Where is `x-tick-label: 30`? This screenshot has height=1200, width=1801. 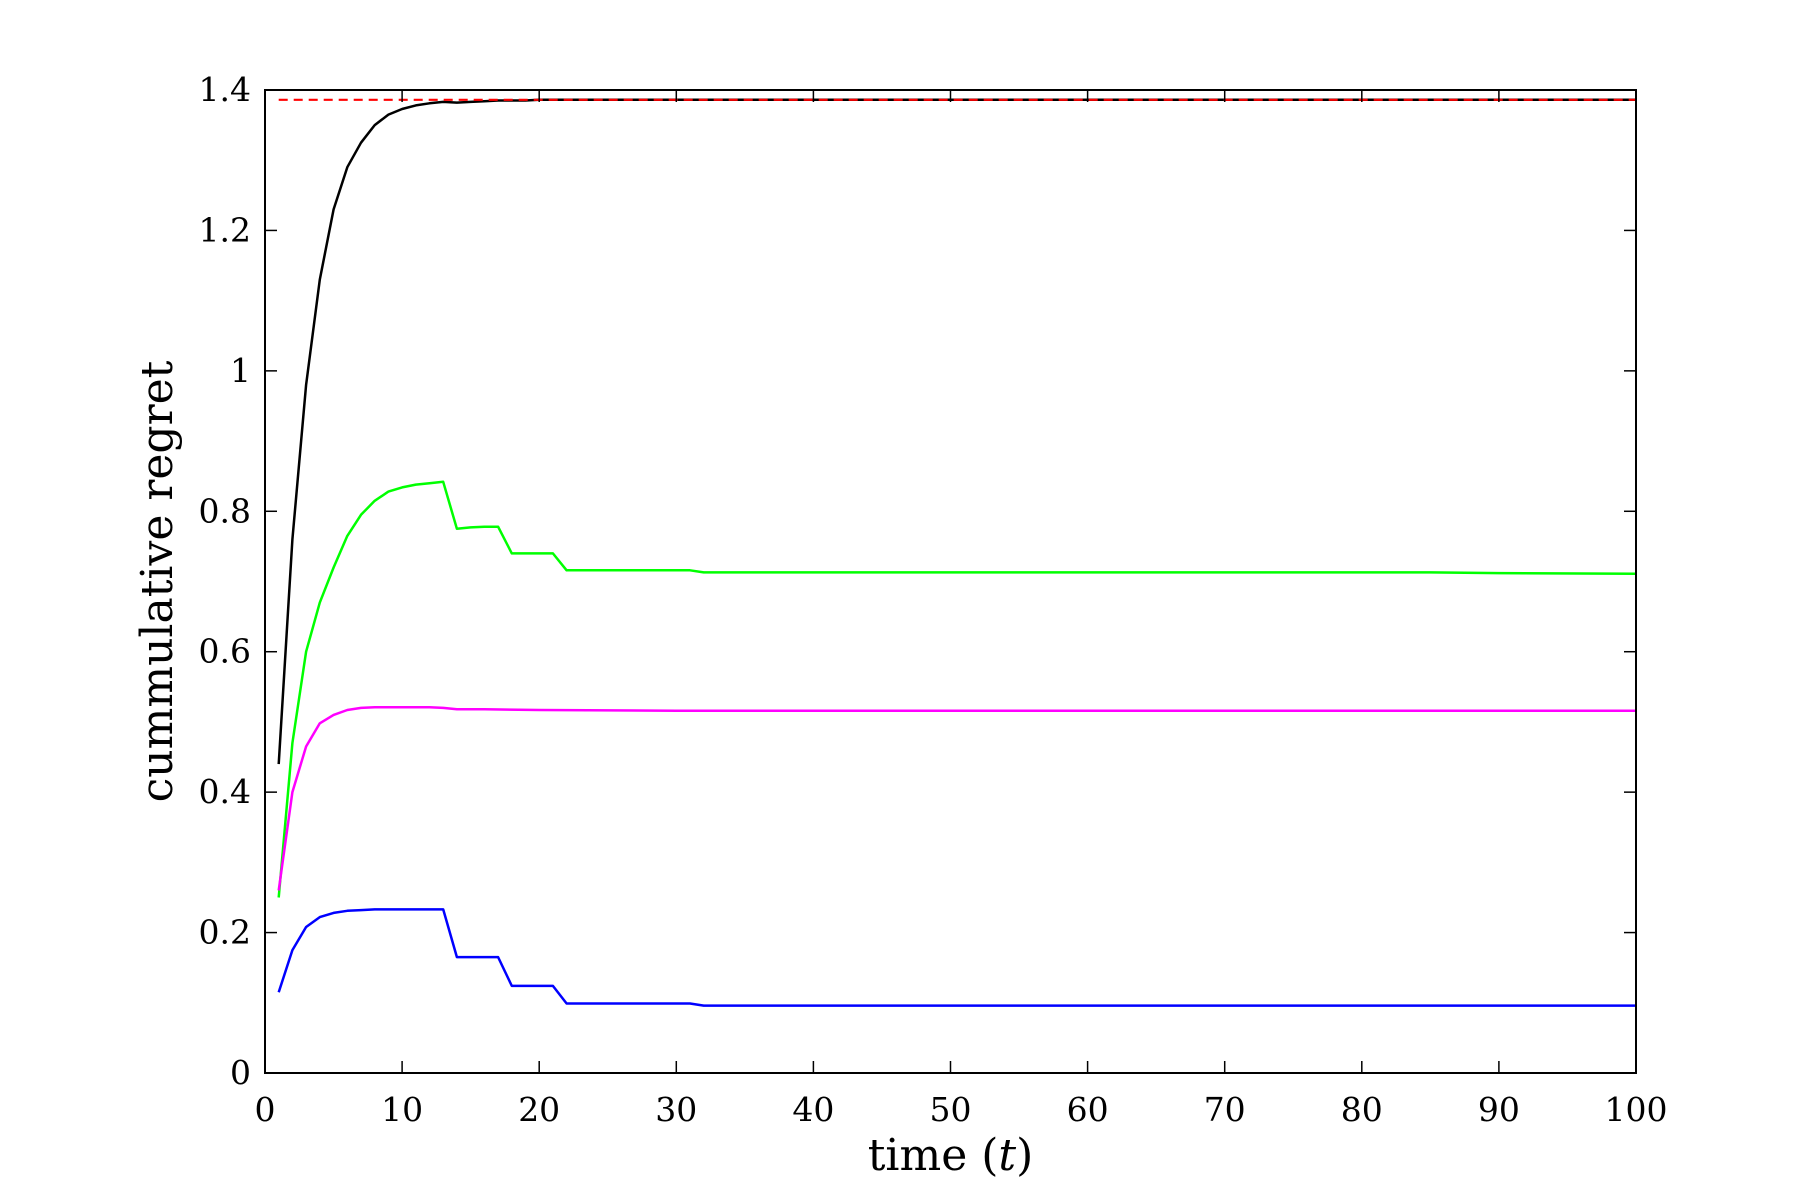 x-tick-label: 30 is located at coordinates (676, 1109).